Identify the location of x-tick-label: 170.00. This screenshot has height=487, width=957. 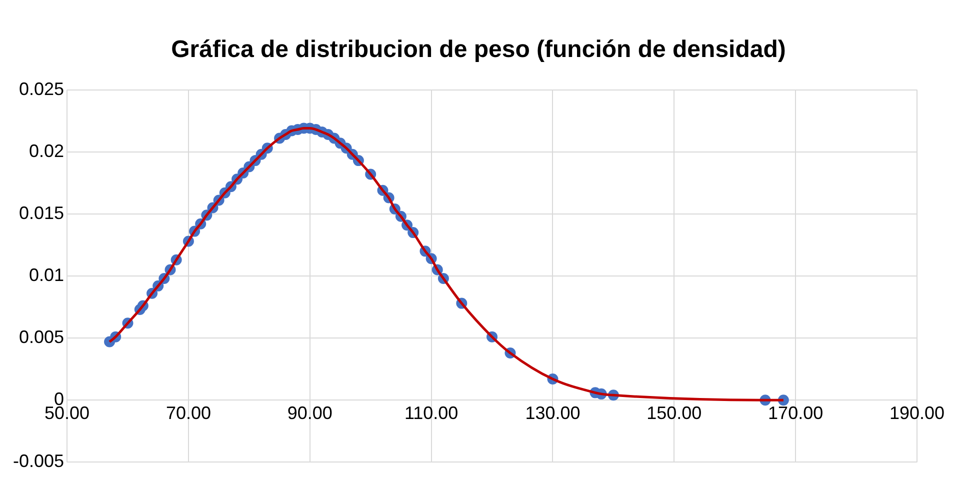
(796, 412).